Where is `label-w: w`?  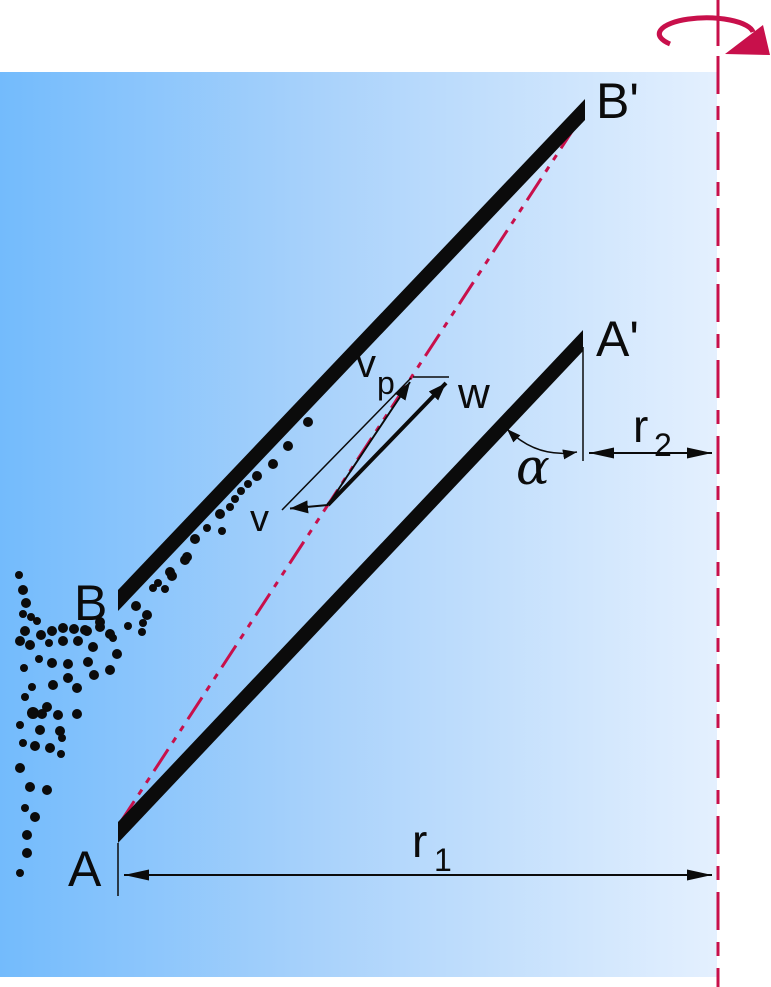
label-w: w is located at coordinates (473, 393).